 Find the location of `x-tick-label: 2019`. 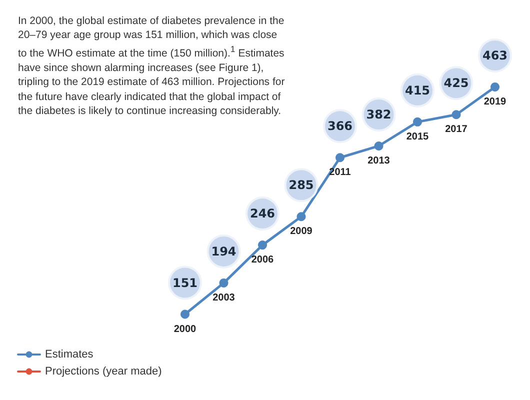

x-tick-label: 2019 is located at coordinates (495, 102).